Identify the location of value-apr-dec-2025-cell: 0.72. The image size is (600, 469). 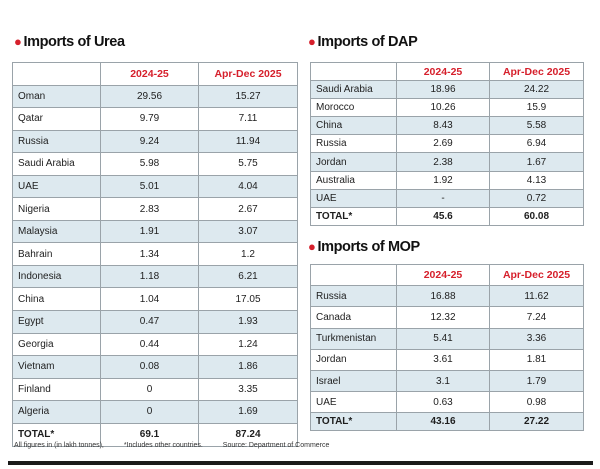
(536, 198).